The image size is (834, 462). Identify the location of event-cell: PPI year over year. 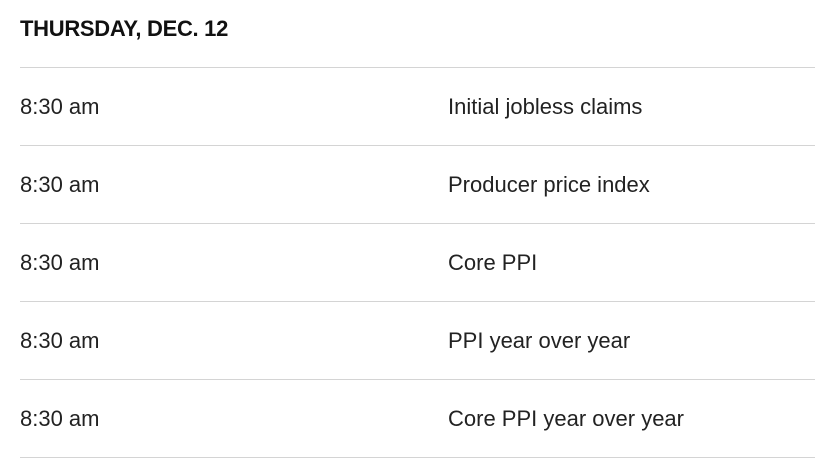
(539, 340).